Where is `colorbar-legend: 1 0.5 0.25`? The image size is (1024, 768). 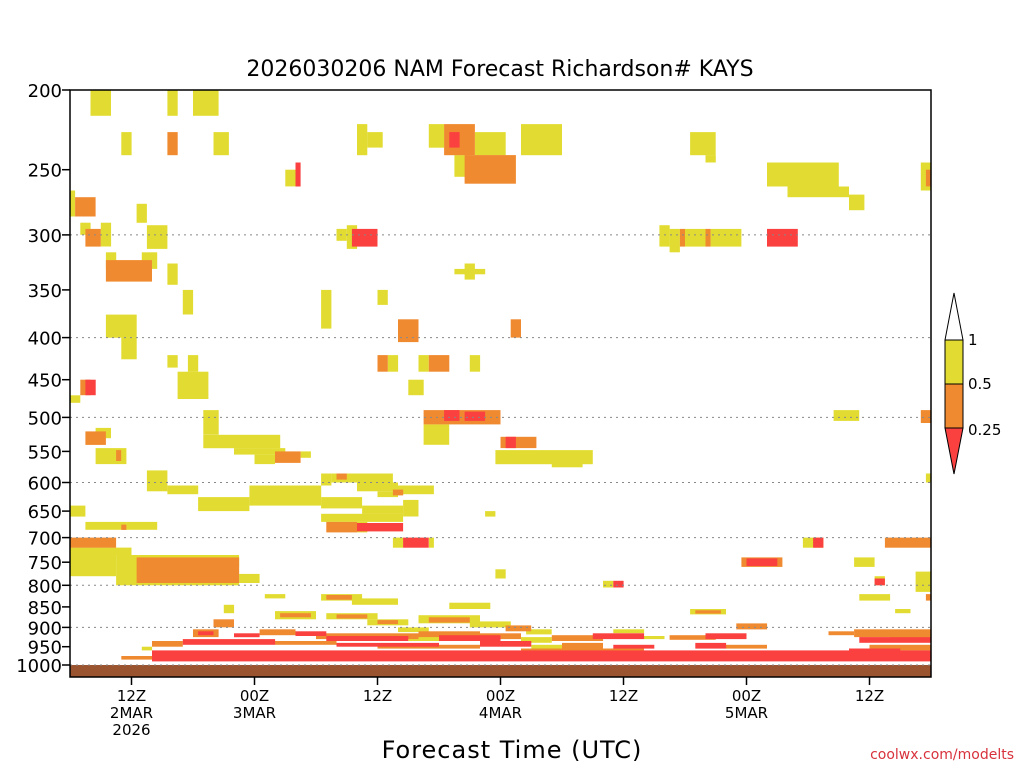
colorbar-legend: 1 0.5 0.25 is located at coordinates (972, 383).